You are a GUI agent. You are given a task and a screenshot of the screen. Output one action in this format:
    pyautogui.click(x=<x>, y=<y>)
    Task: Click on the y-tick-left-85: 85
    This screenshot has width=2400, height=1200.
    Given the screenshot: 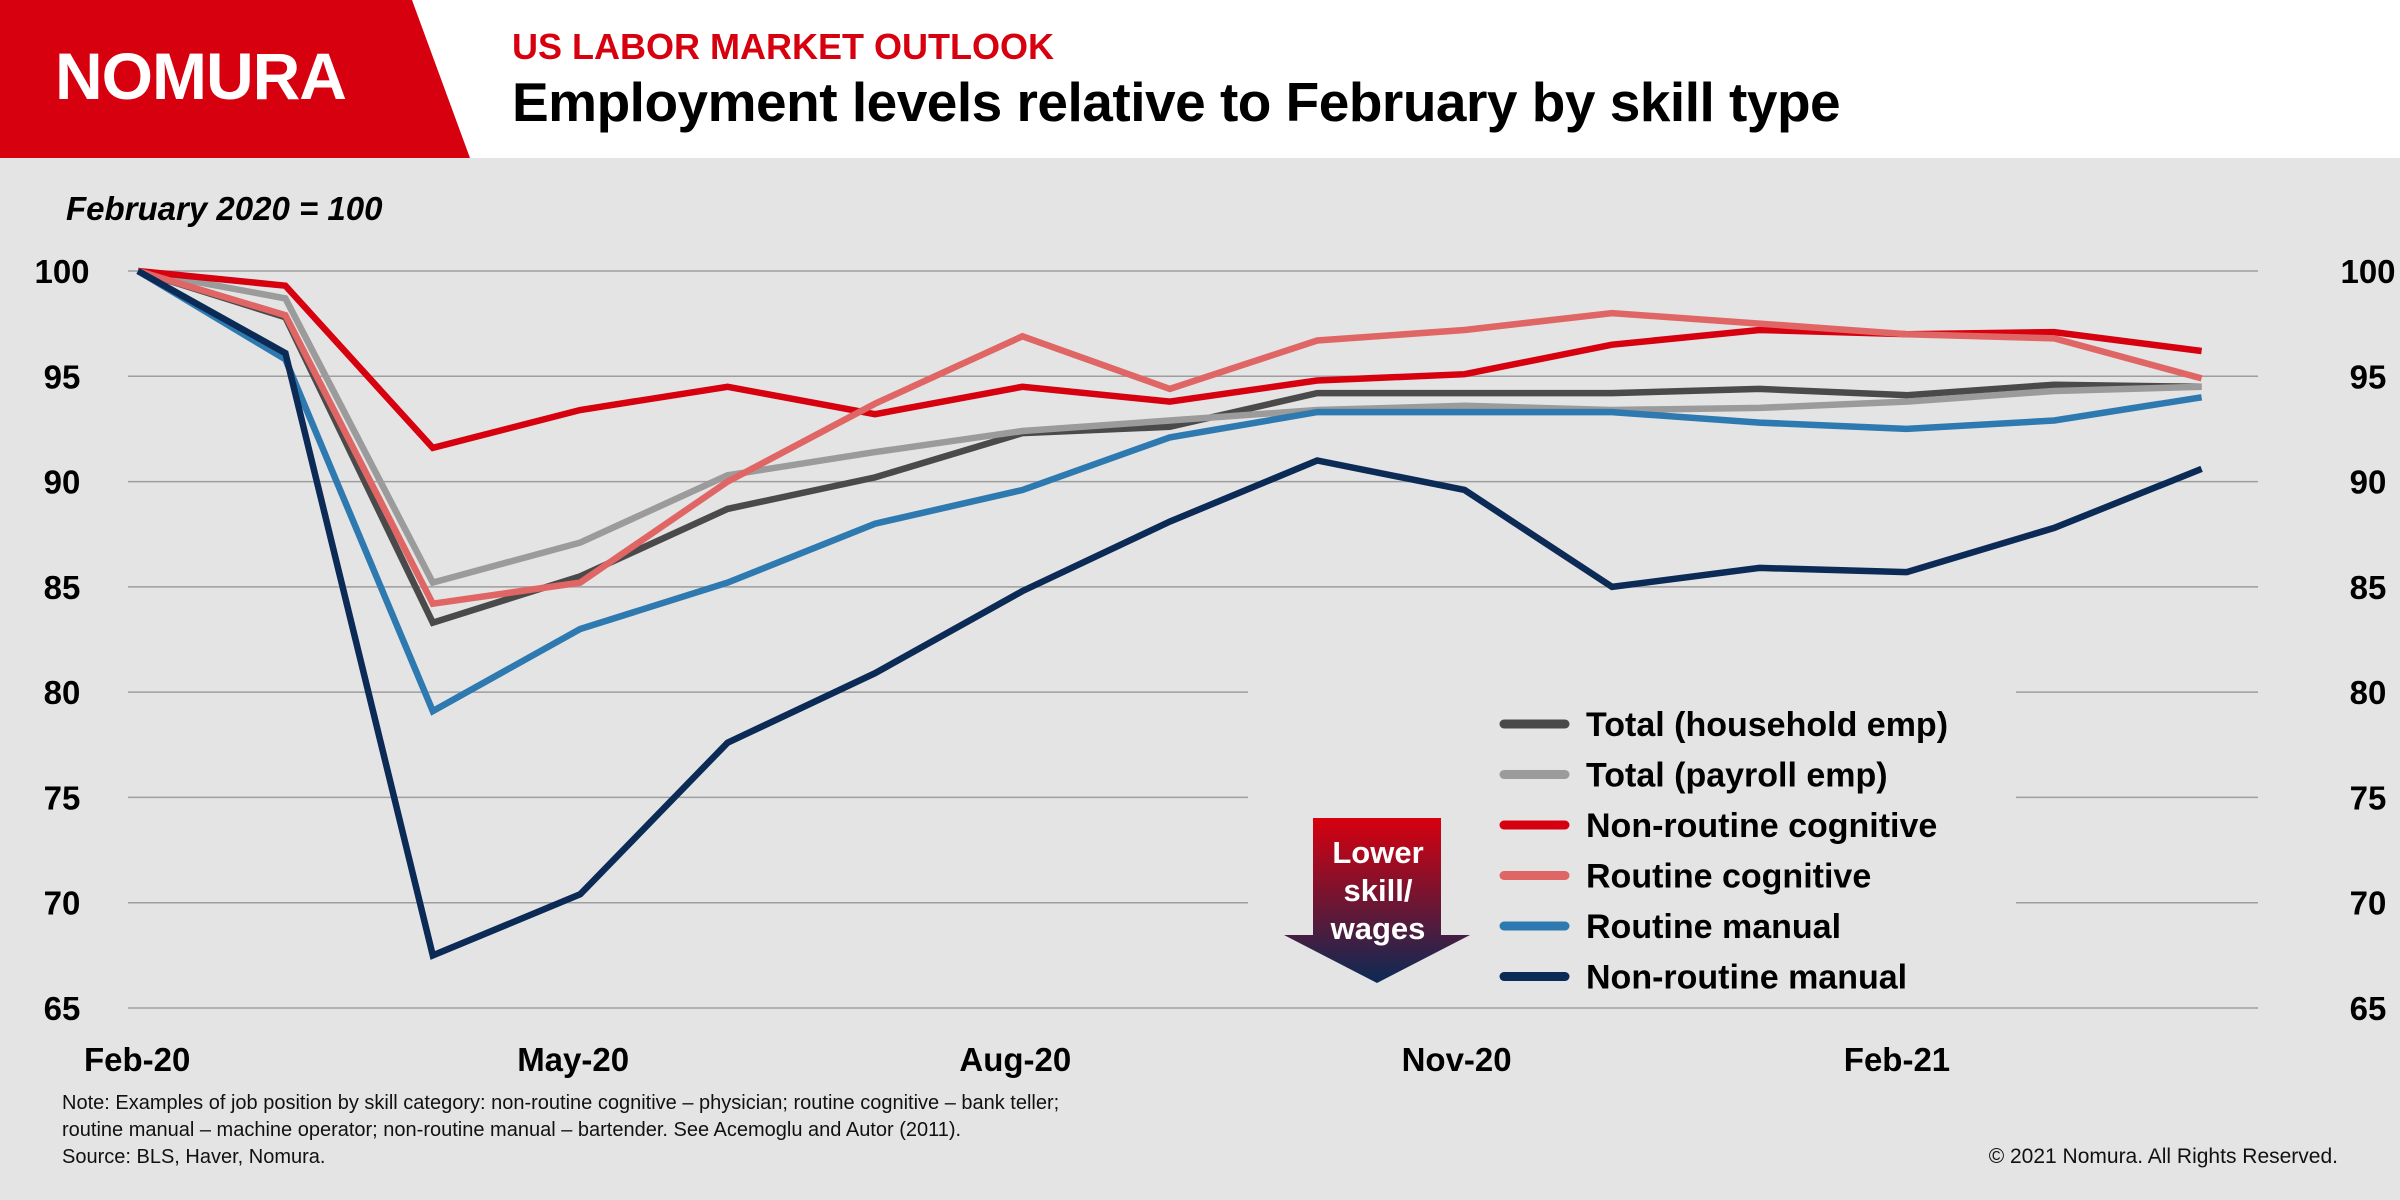 What is the action you would take?
    pyautogui.click(x=62, y=587)
    